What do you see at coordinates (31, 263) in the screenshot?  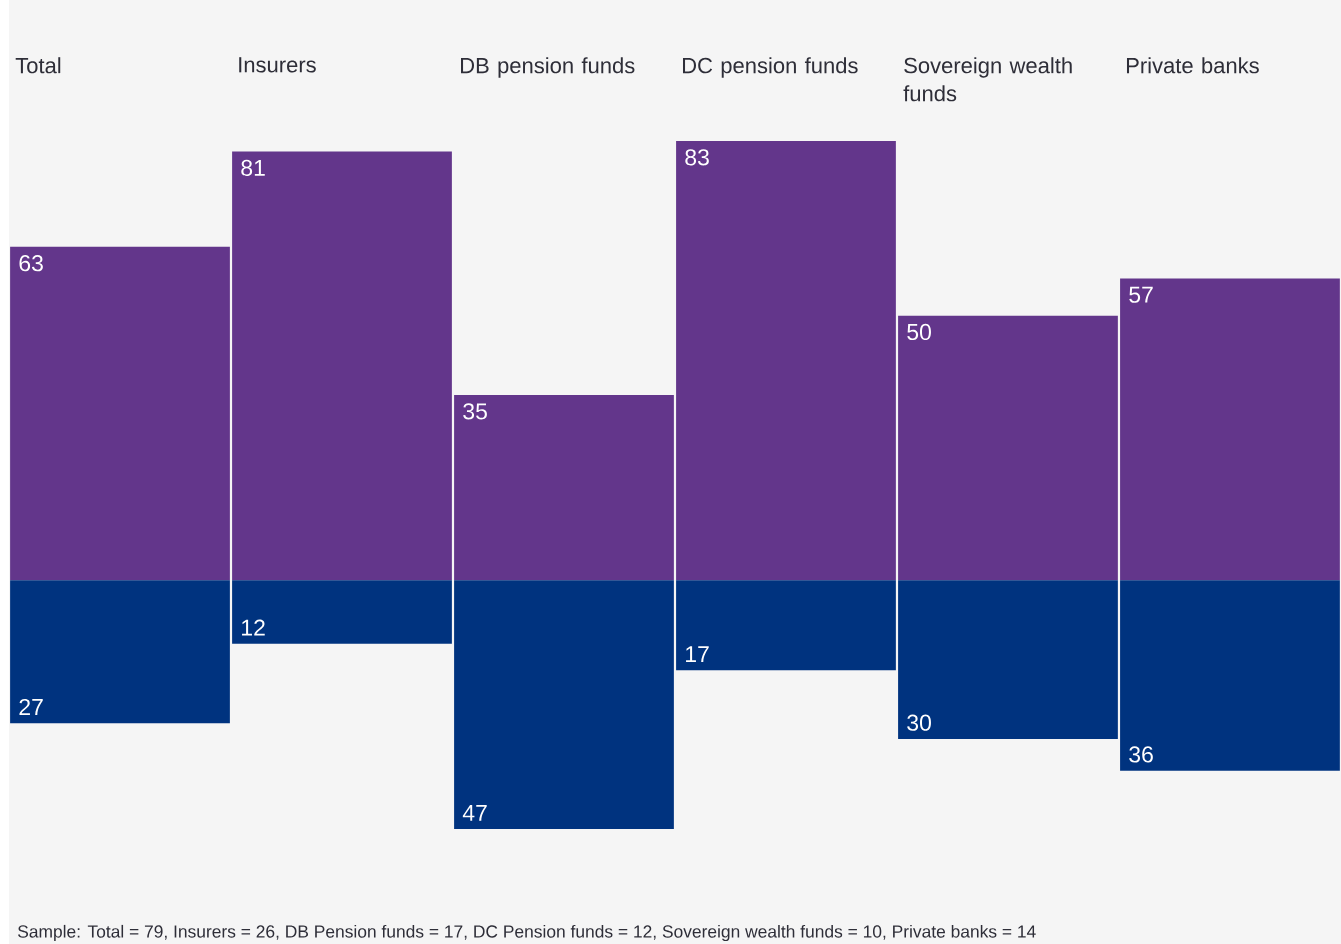 I see `data-label: 63` at bounding box center [31, 263].